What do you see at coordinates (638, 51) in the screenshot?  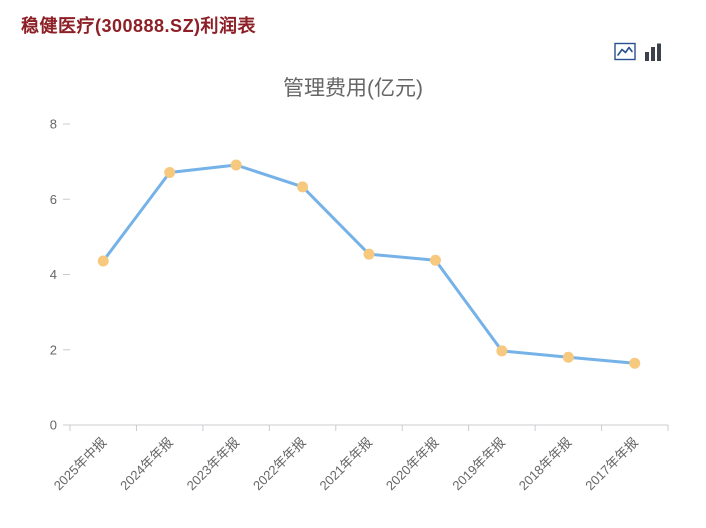 I see `chart-type-toolbar` at bounding box center [638, 51].